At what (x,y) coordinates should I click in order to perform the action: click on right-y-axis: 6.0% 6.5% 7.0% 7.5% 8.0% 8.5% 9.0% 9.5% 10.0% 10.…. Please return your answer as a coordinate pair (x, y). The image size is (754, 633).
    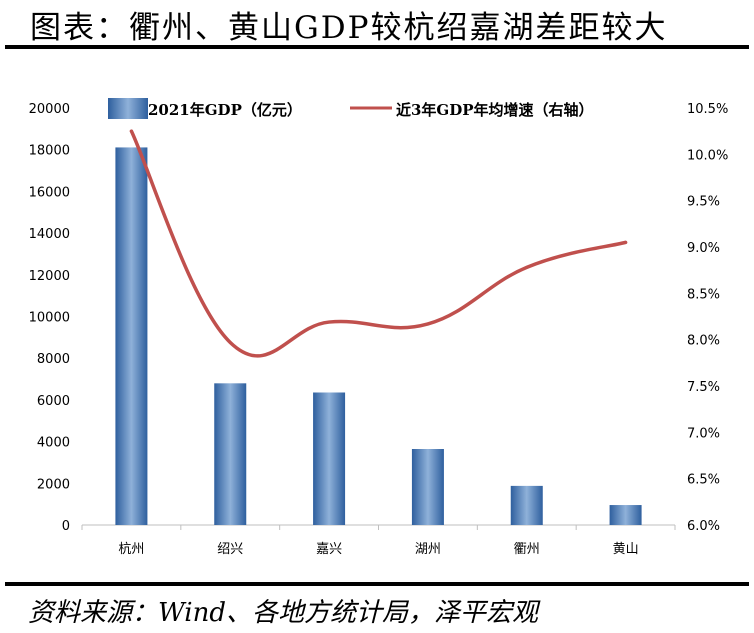
    Looking at the image, I should click on (707, 318).